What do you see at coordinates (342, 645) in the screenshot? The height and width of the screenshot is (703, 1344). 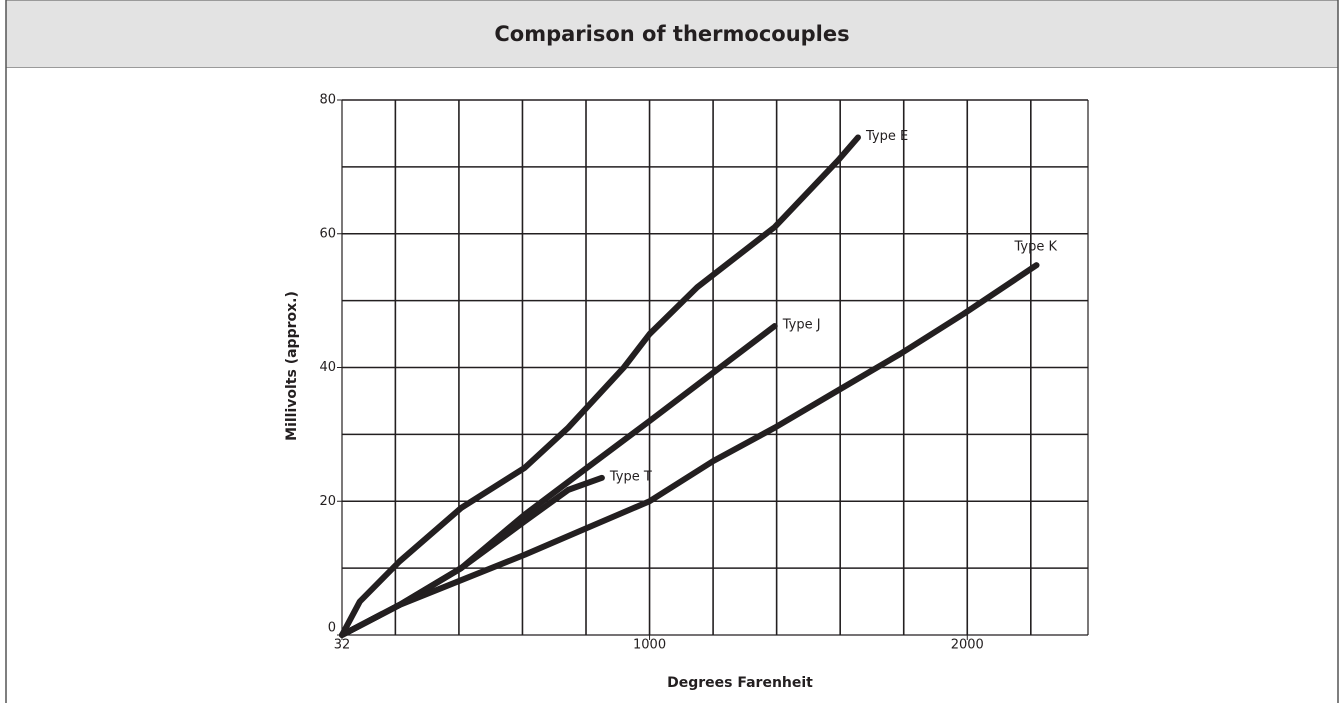 I see `x-tick-label: 32` at bounding box center [342, 645].